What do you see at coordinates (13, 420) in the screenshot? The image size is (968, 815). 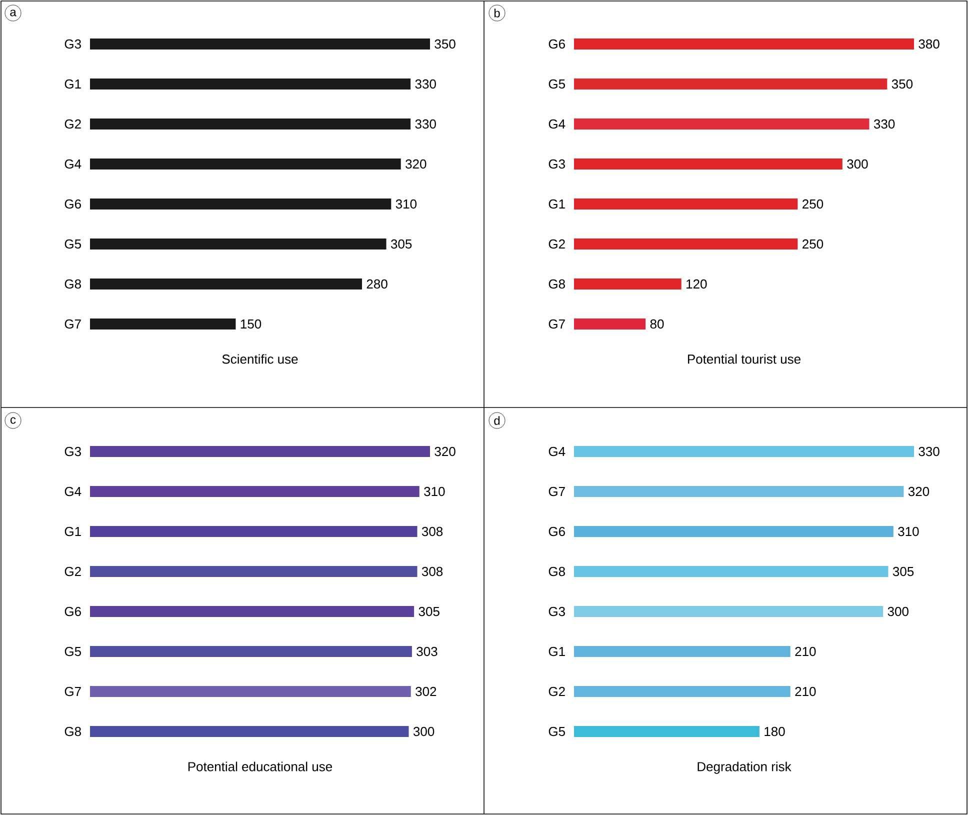 I see `text: c` at bounding box center [13, 420].